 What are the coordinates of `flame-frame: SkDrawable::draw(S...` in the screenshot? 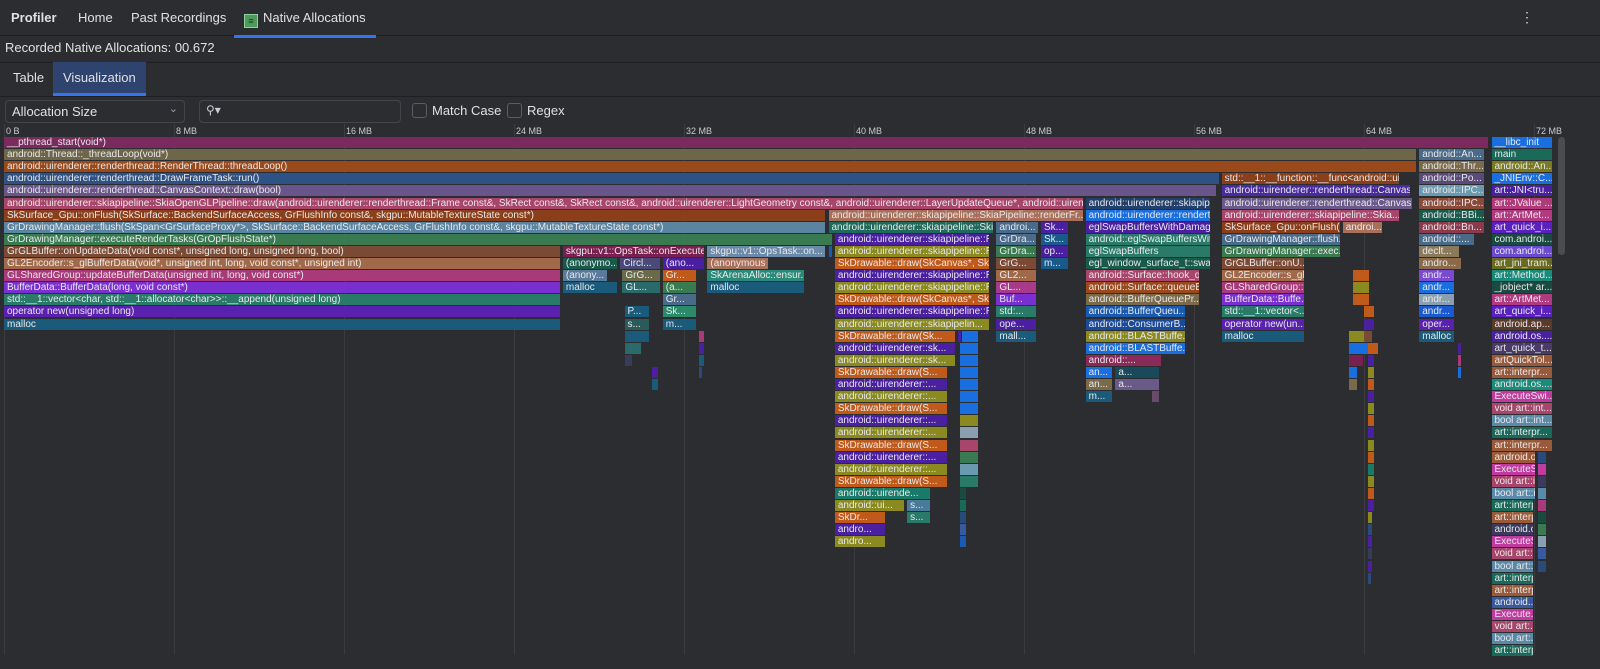 It's located at (891, 445).